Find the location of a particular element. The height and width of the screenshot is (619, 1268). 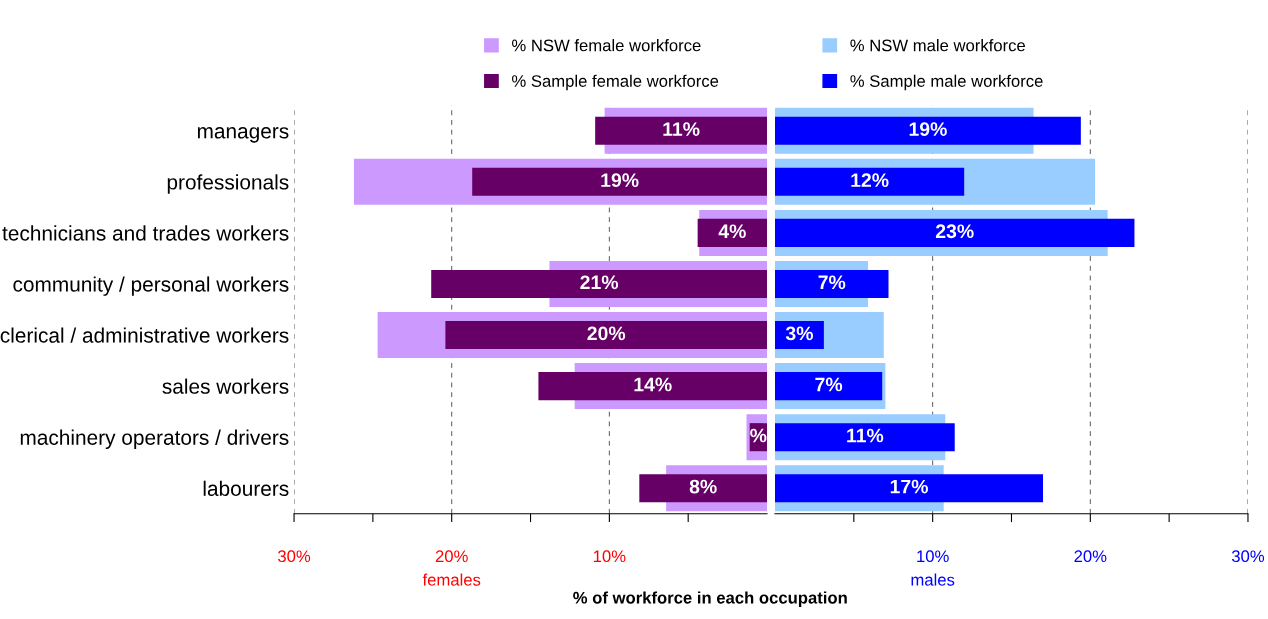

y-tick-label: community / personal workers is located at coordinates (151, 286).